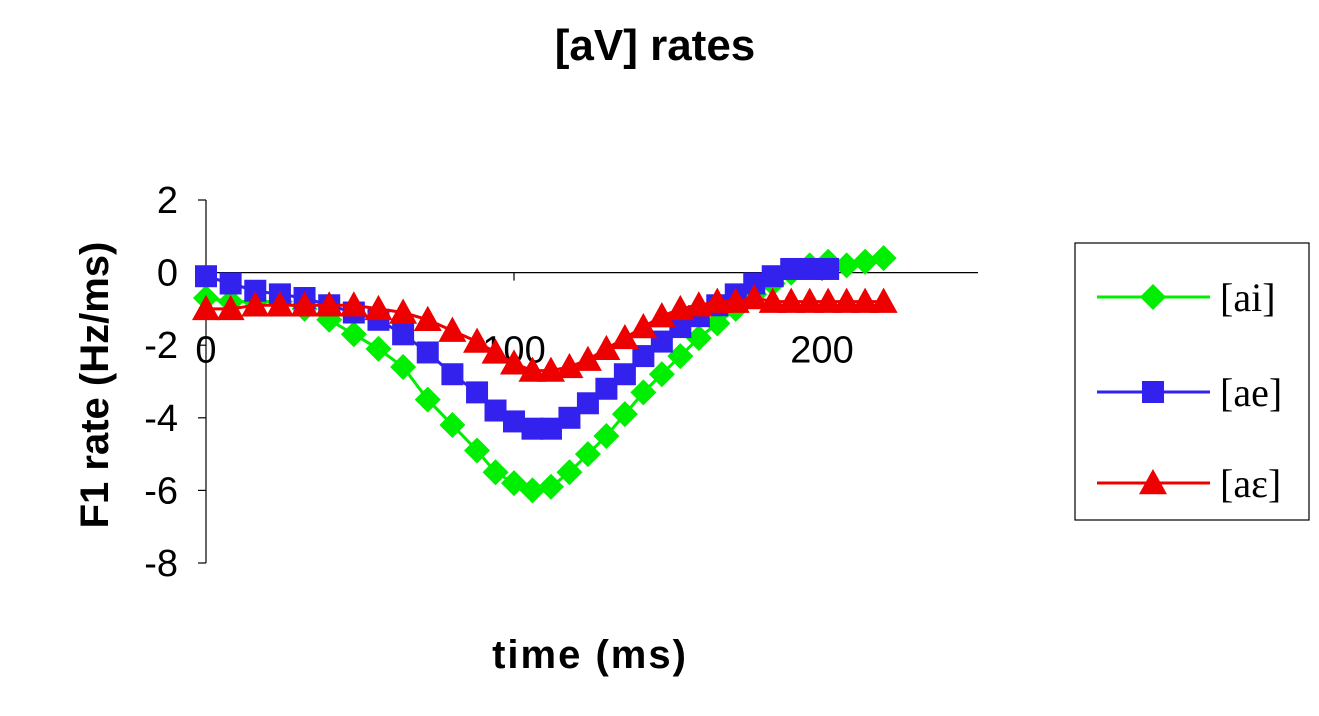 The height and width of the screenshot is (716, 1319). What do you see at coordinates (1186, 297) in the screenshot?
I see `legend-item-0: [ai]` at bounding box center [1186, 297].